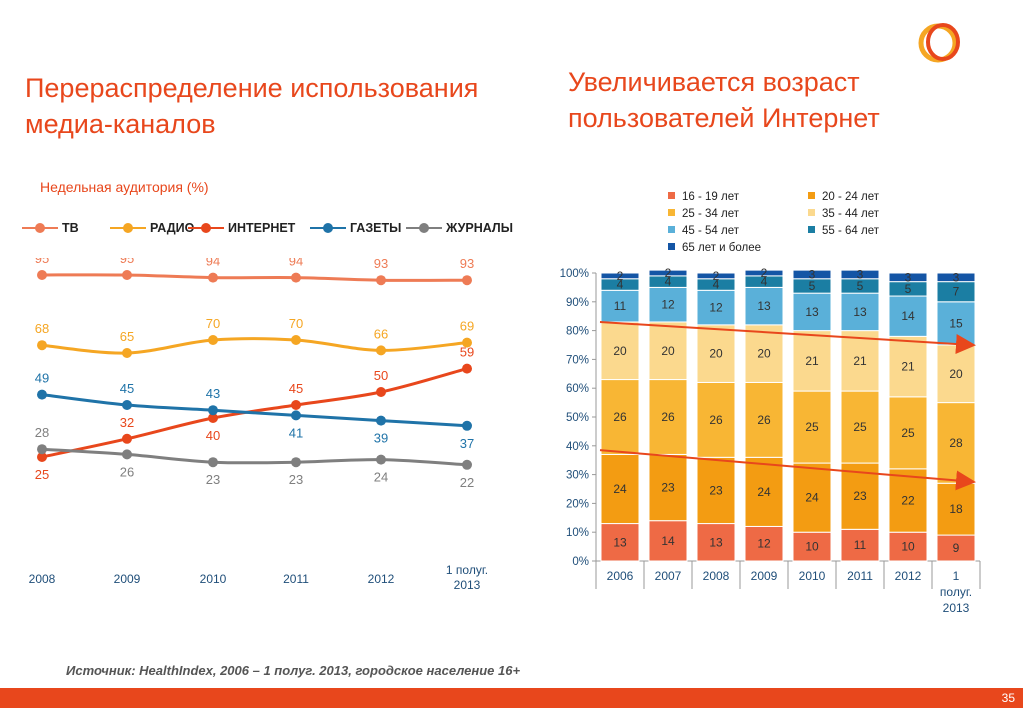 This screenshot has width=1023, height=708. What do you see at coordinates (296, 263) in the screenshot?
I see `data-label: 94` at bounding box center [296, 263].